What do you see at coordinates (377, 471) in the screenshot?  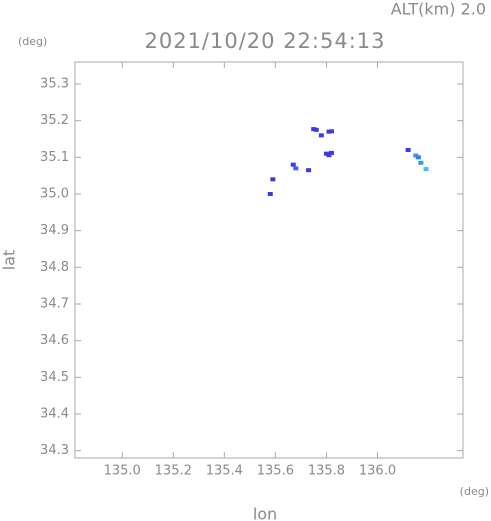 I see `x-tick-label: 136.0` at bounding box center [377, 471].